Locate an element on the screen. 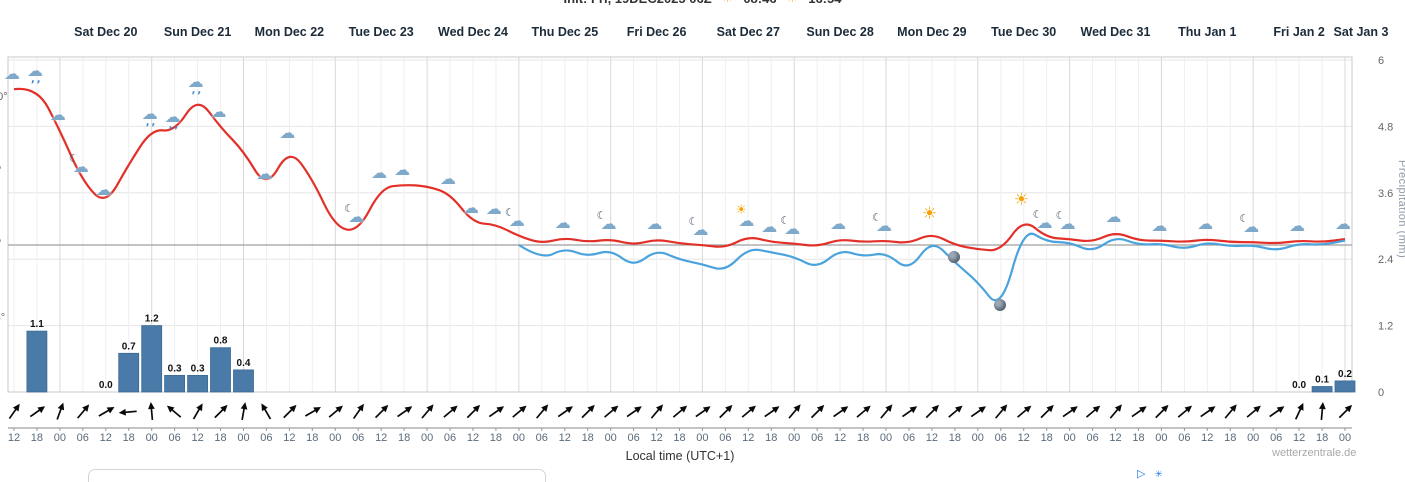 Image resolution: width=1405 pixels, height=482 pixels. day-label: Wed Dec 24 is located at coordinates (473, 32).